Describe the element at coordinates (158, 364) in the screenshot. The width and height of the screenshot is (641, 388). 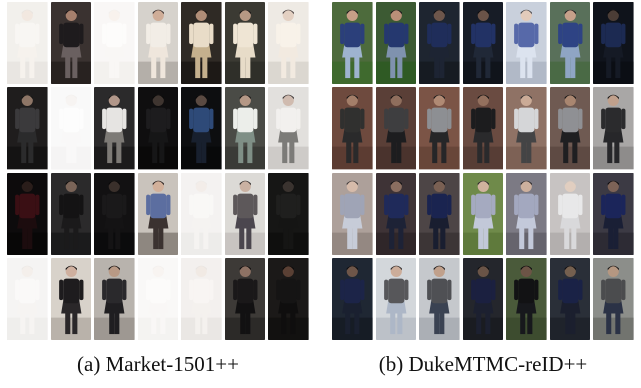
I see `caption-market-1501: (a) Market-1501++` at that location.